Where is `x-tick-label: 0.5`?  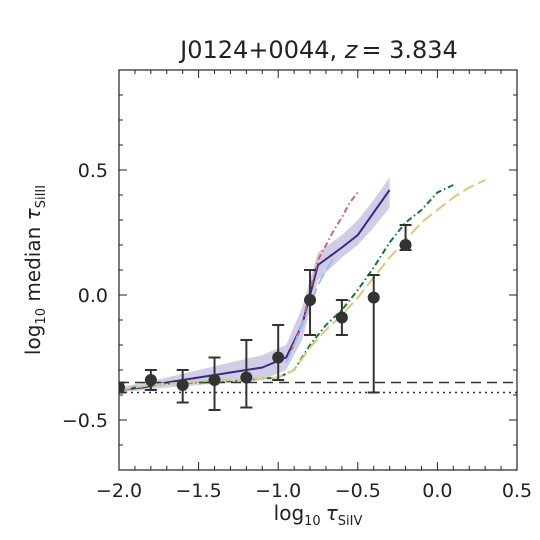 x-tick-label: 0.5 is located at coordinates (517, 491).